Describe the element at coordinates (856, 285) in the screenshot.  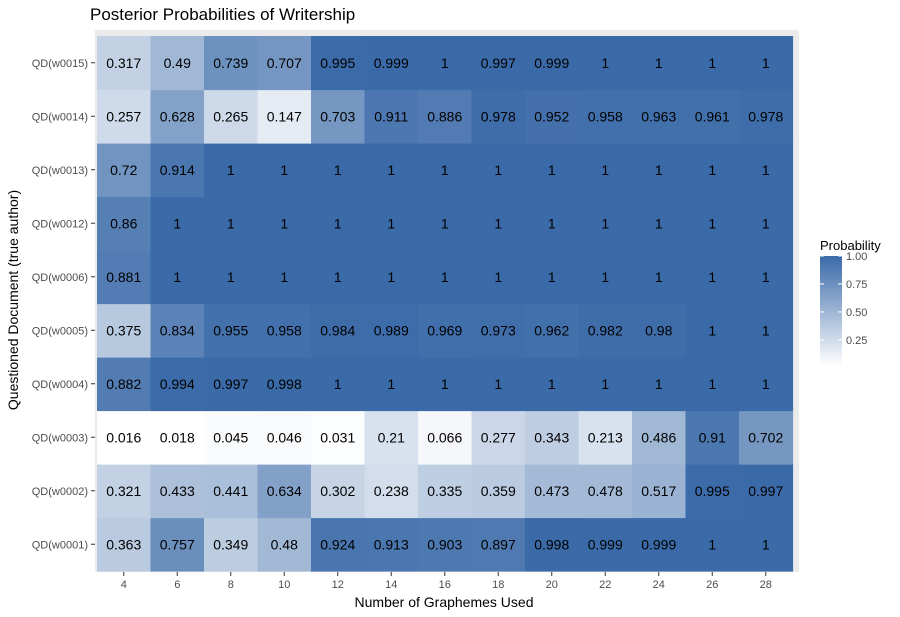
I see `legend-tick-label: 0.75` at that location.